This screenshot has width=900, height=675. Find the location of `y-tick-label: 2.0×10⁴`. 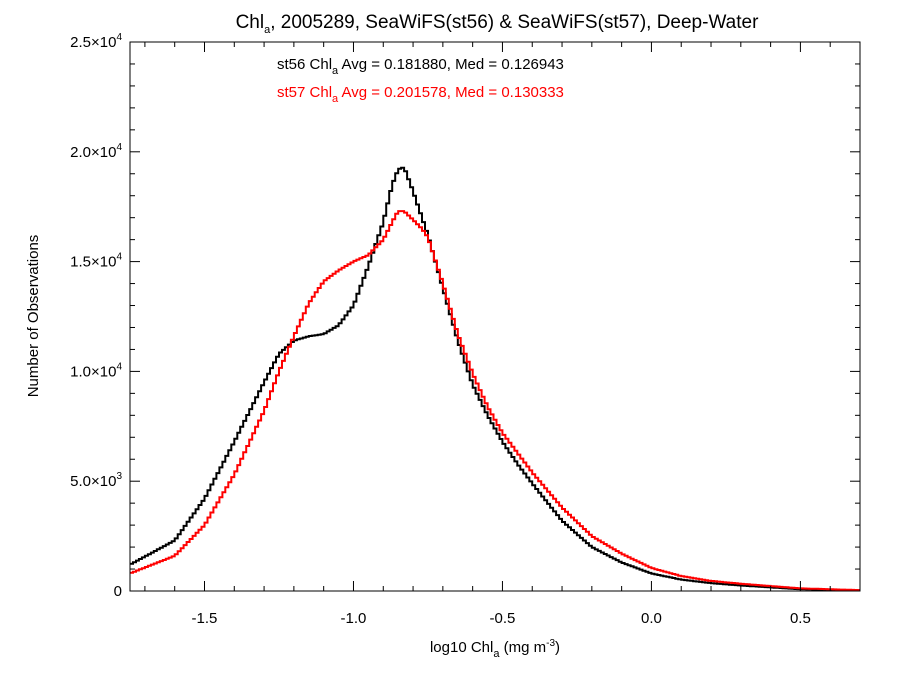

y-tick-label: 2.0×10⁴ is located at coordinates (96, 151).